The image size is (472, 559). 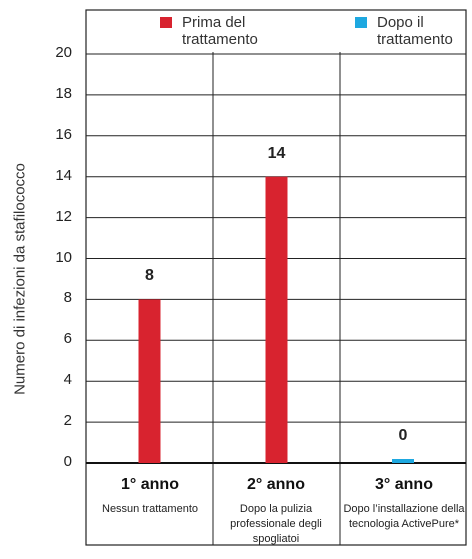 What do you see at coordinates (67, 461) in the screenshot?
I see `y-tick-label: 0` at bounding box center [67, 461].